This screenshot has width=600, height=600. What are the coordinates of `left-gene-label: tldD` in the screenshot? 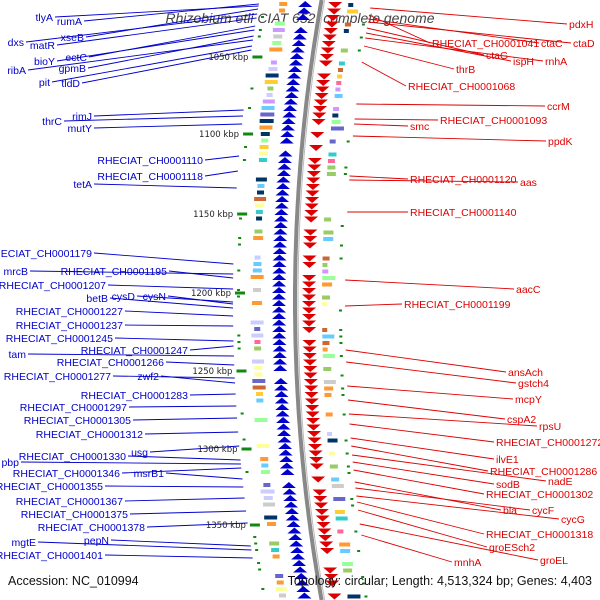 It's located at (70, 84).